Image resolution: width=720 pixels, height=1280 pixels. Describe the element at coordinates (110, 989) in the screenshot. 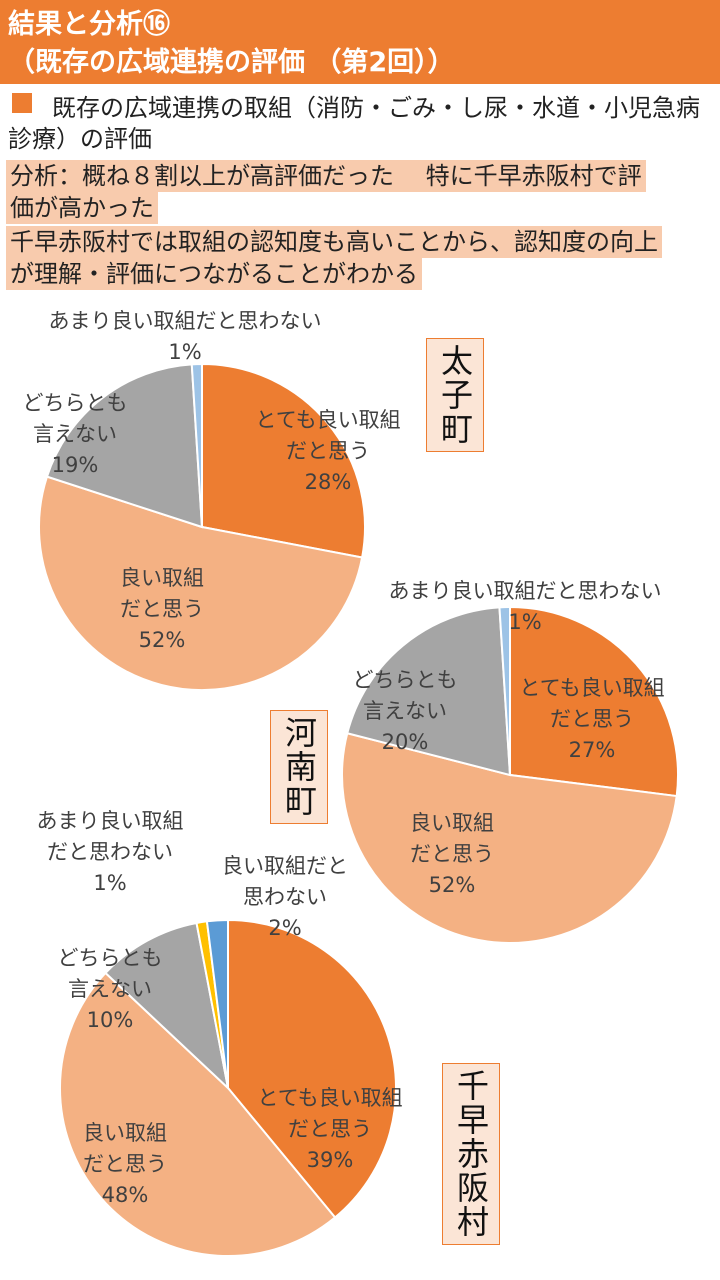

I see `pie2-label-neutral: どちらとも言えない 10%` at that location.